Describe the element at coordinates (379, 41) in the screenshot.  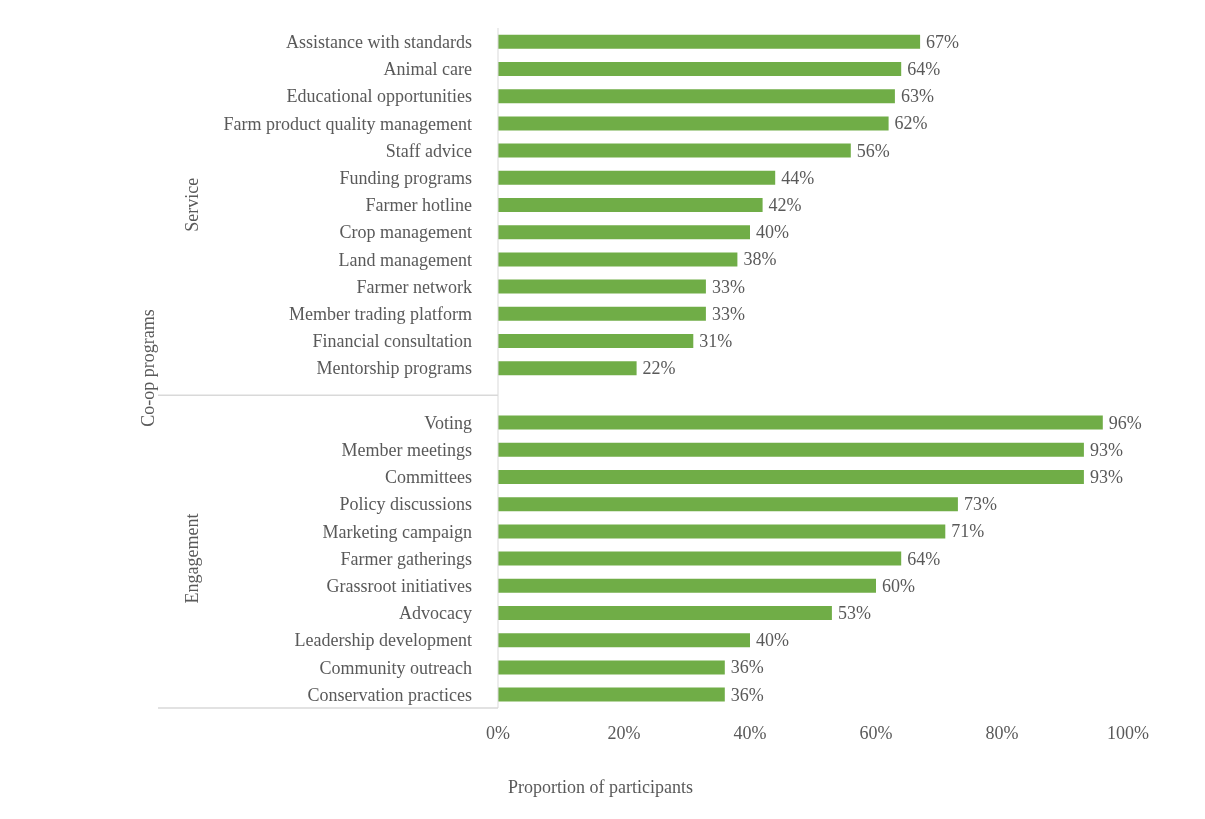
I see `y-tick-label: Assistance with standards` at that location.